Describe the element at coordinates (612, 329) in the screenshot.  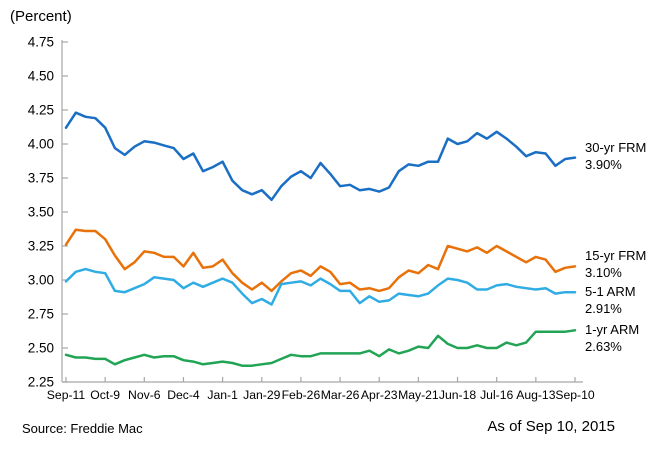
I see `series-name: 1-yr ARM` at that location.